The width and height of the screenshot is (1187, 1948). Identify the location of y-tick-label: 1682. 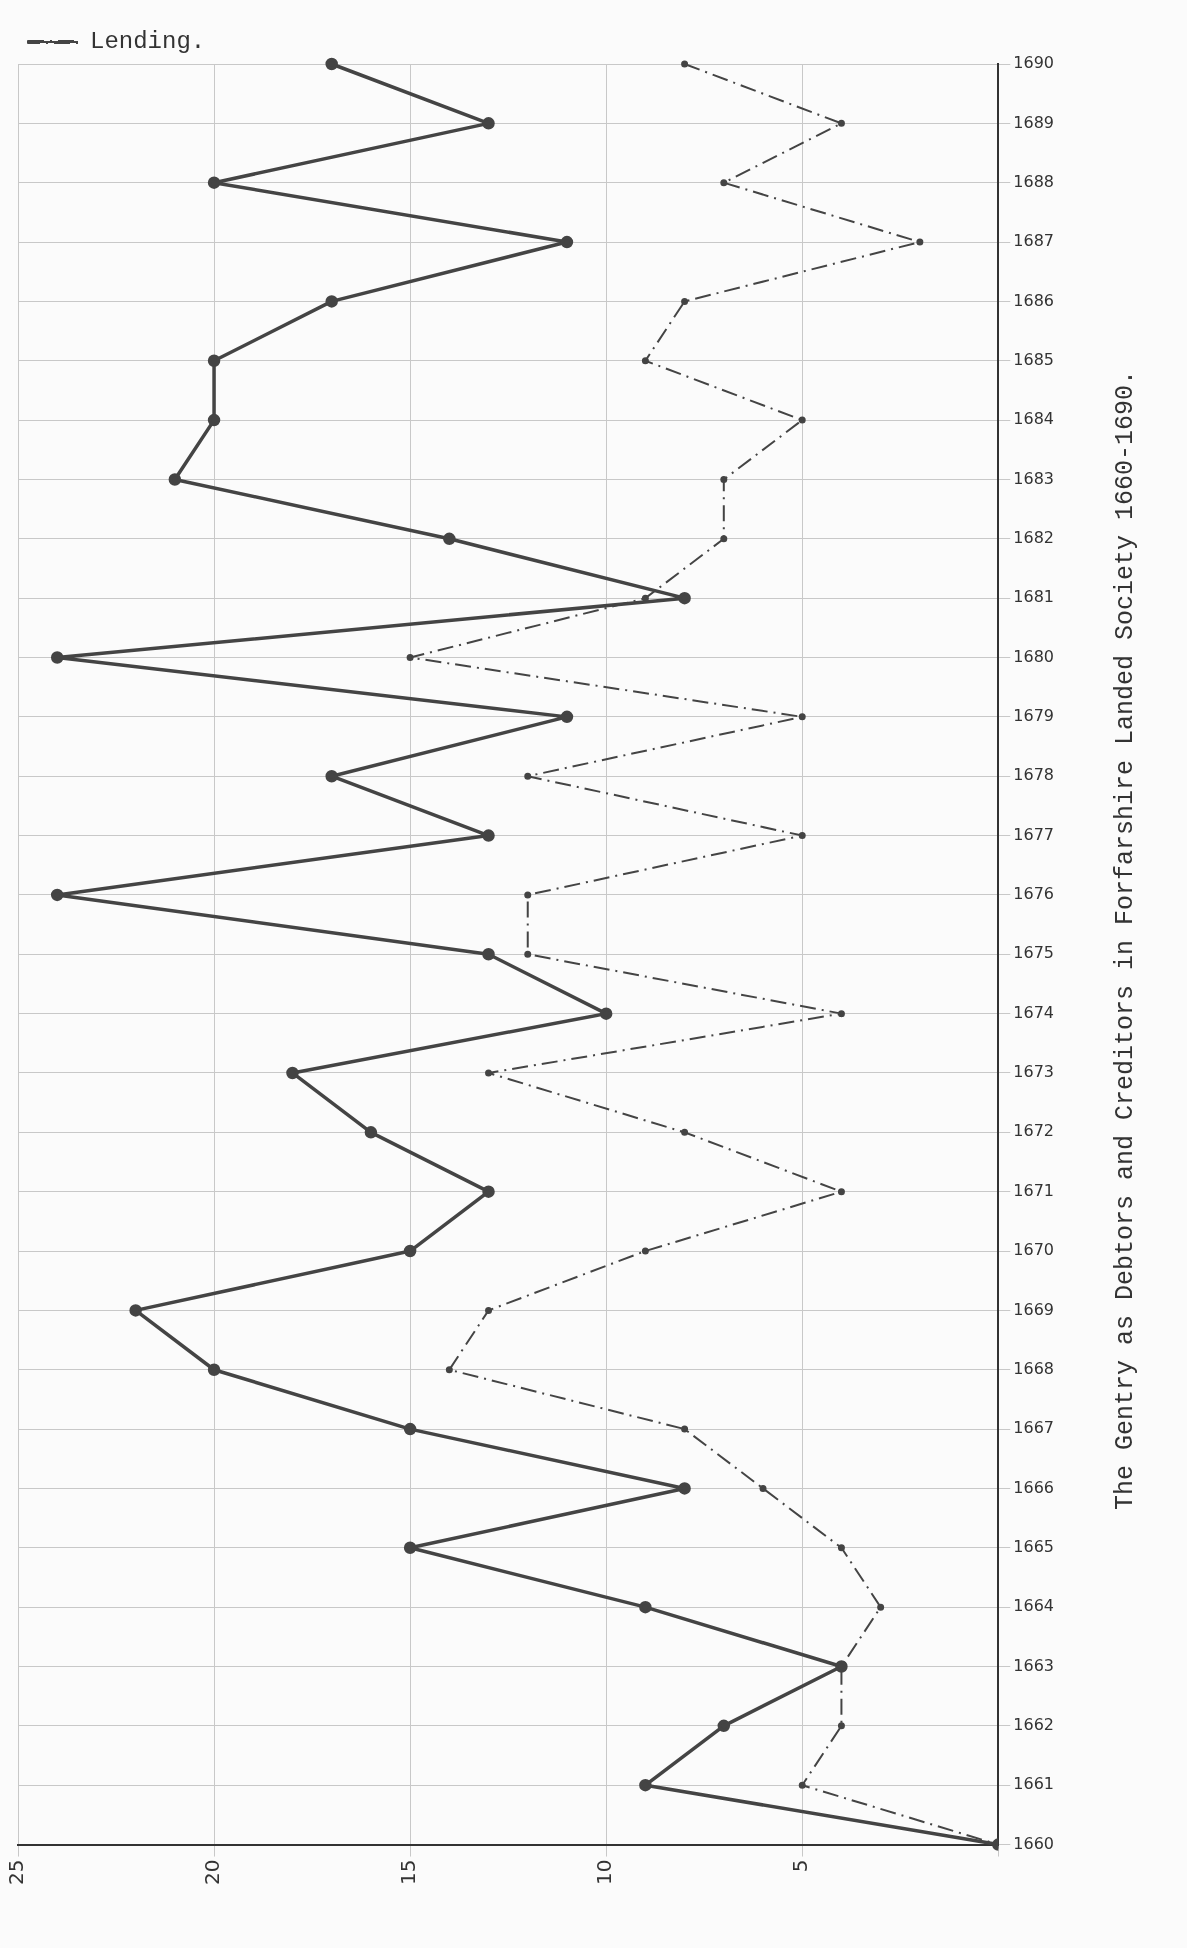
(1033, 537).